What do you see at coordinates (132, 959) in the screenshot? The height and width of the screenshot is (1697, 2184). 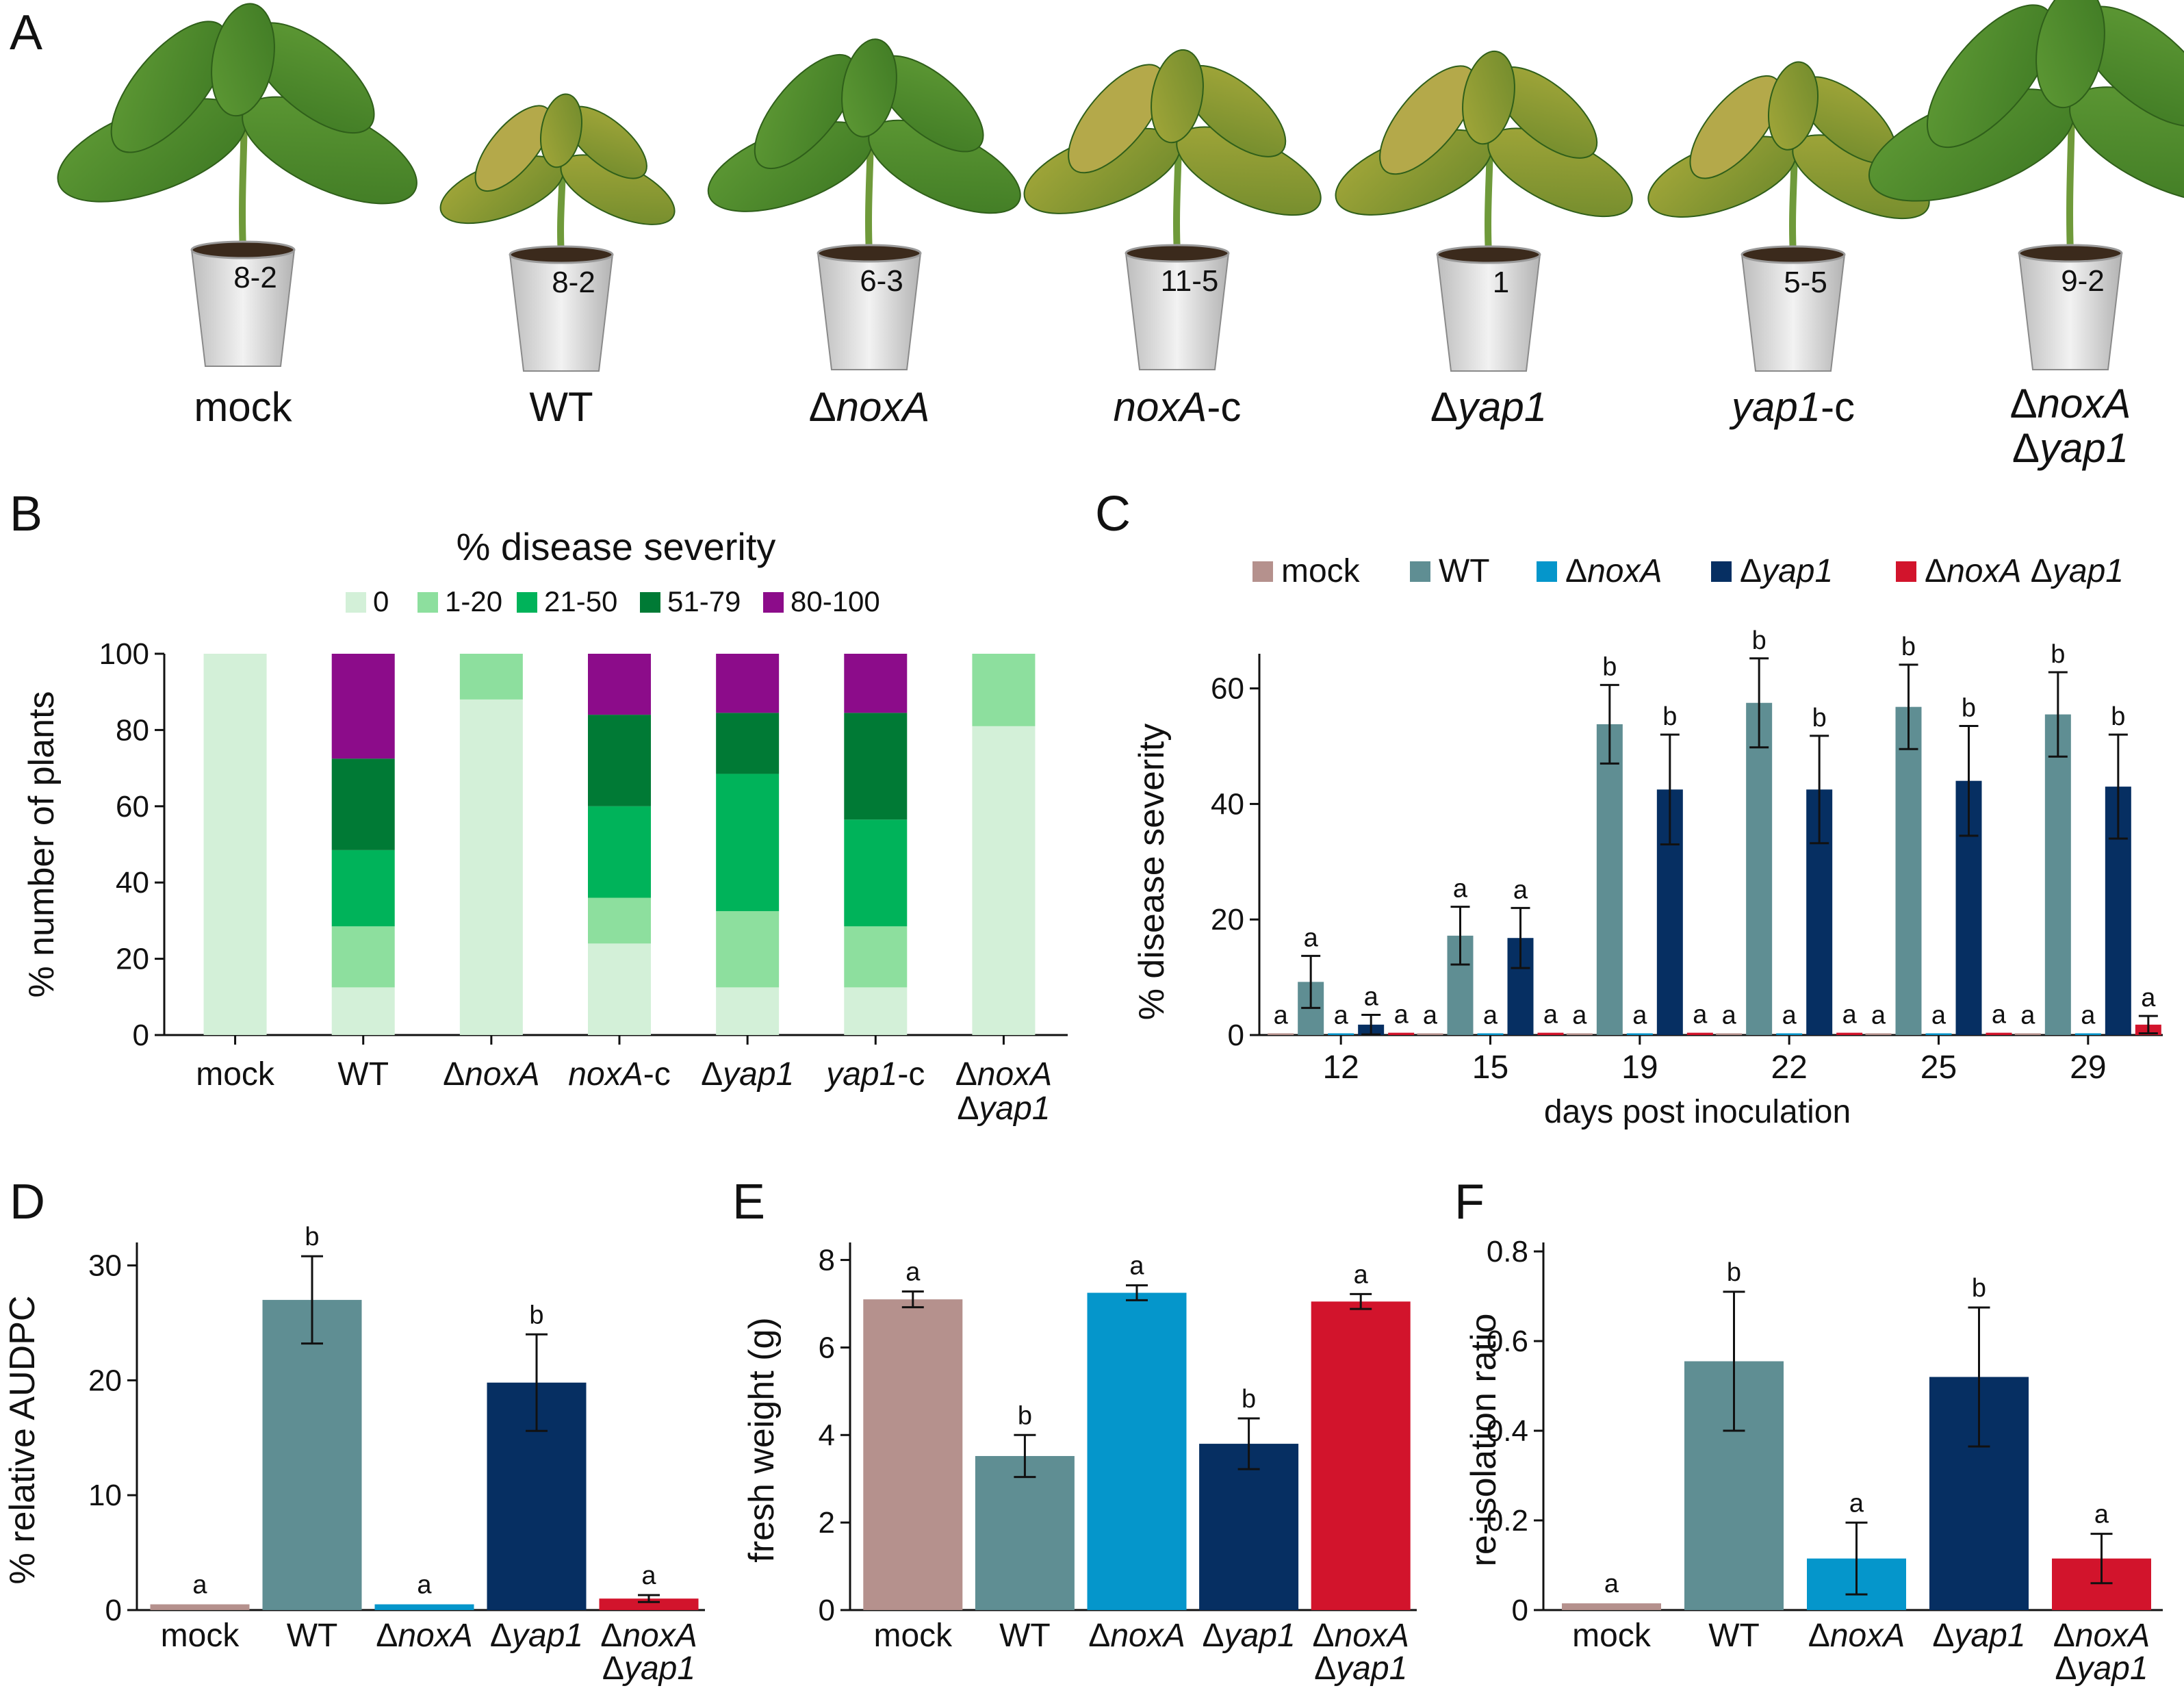 I see `y-tick-label: 20` at bounding box center [132, 959].